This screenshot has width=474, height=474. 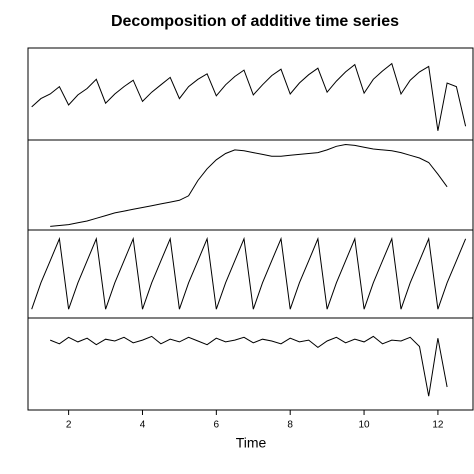 I want to click on x-tick-label: 4, so click(x=143, y=425).